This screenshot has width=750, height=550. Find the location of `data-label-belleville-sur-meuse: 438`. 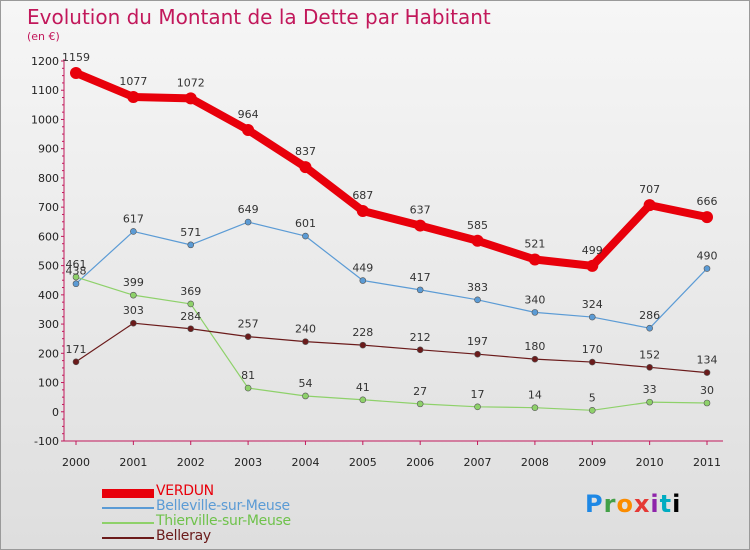

data-label-belleville-sur-meuse: 438 is located at coordinates (76, 271).